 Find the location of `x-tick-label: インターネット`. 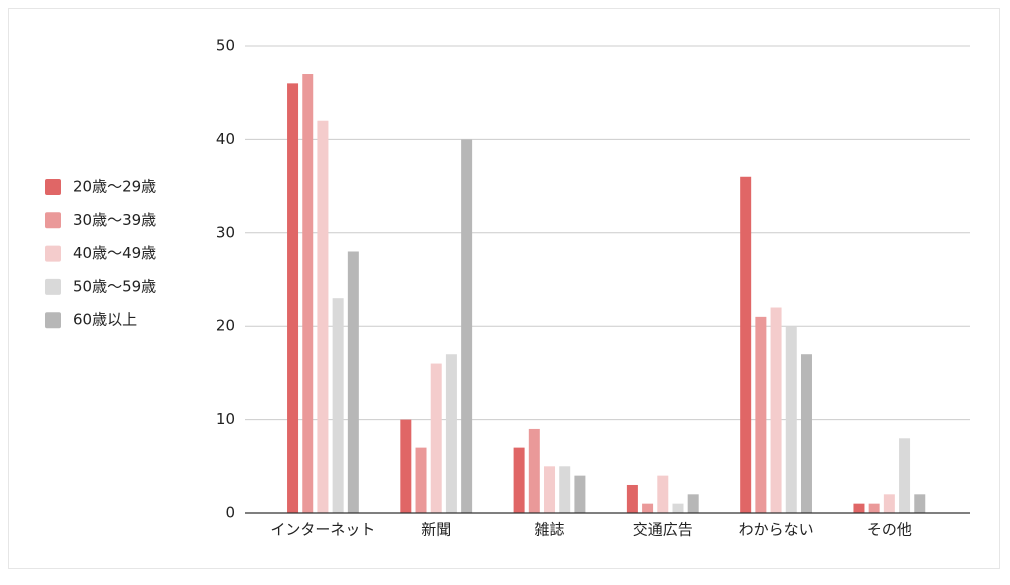

x-tick-label: インターネット is located at coordinates (322, 530).